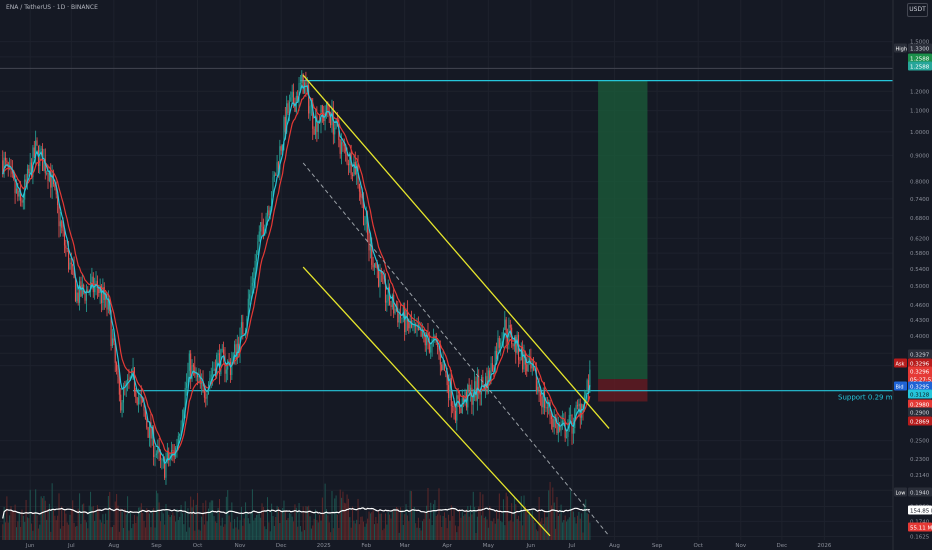 The image size is (932, 550). Describe the element at coordinates (156, 546) in the screenshot. I see `x-tick-label: Sep` at that location.